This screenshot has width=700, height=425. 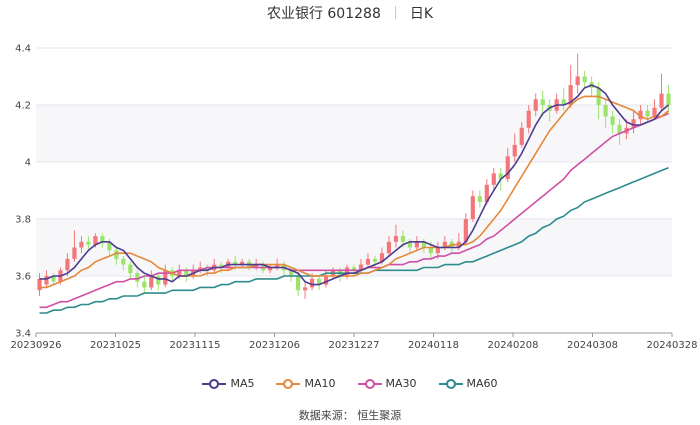 What do you see at coordinates (28, 163) in the screenshot?
I see `y-tick-label: 4` at bounding box center [28, 163].